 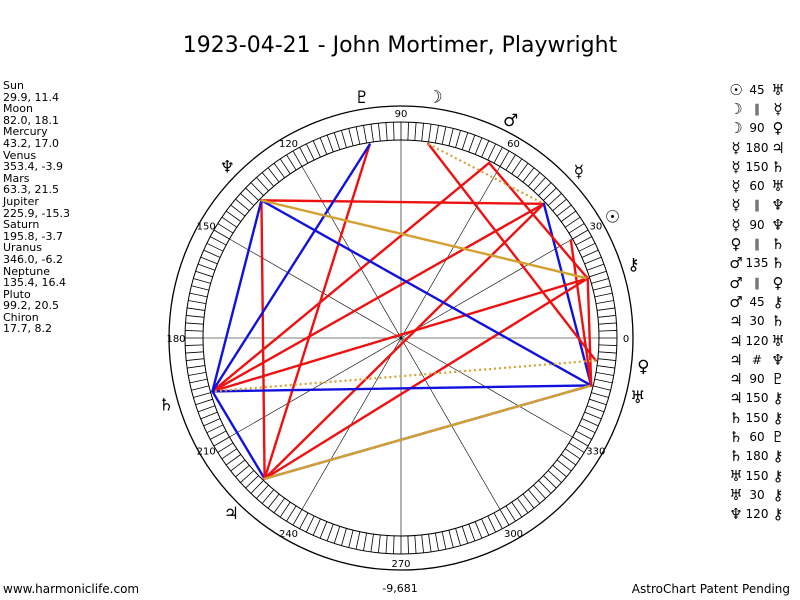 What do you see at coordinates (762, 243) in the screenshot?
I see `aspect-row: ♀ ∥ ♄` at bounding box center [762, 243].